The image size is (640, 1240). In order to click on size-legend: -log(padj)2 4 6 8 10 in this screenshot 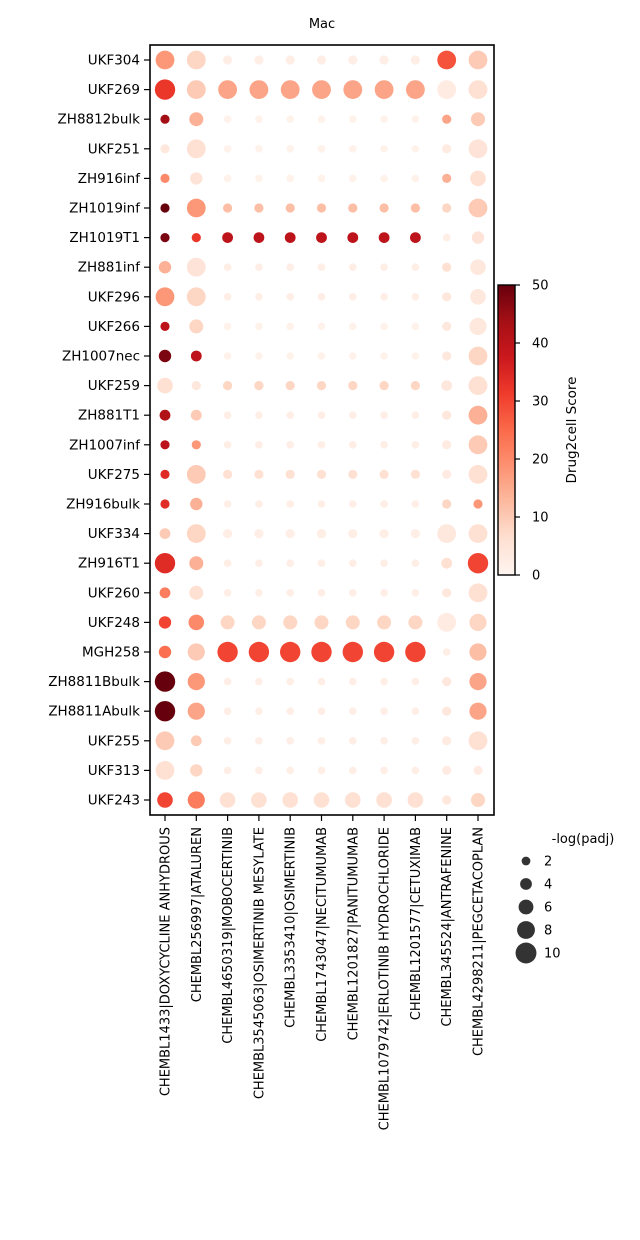, I will do `click(565, 898)`.